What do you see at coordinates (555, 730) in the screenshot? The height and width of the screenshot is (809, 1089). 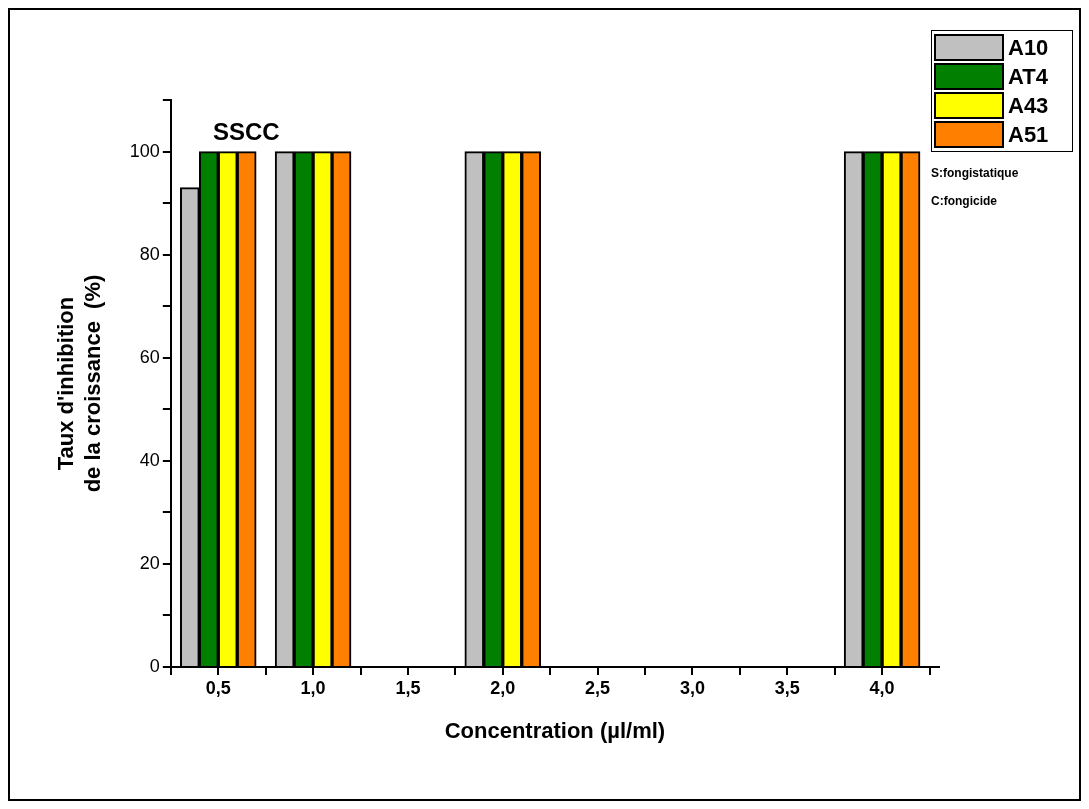 I see `x-axis-title: Concentration (µl/ml)` at bounding box center [555, 730].